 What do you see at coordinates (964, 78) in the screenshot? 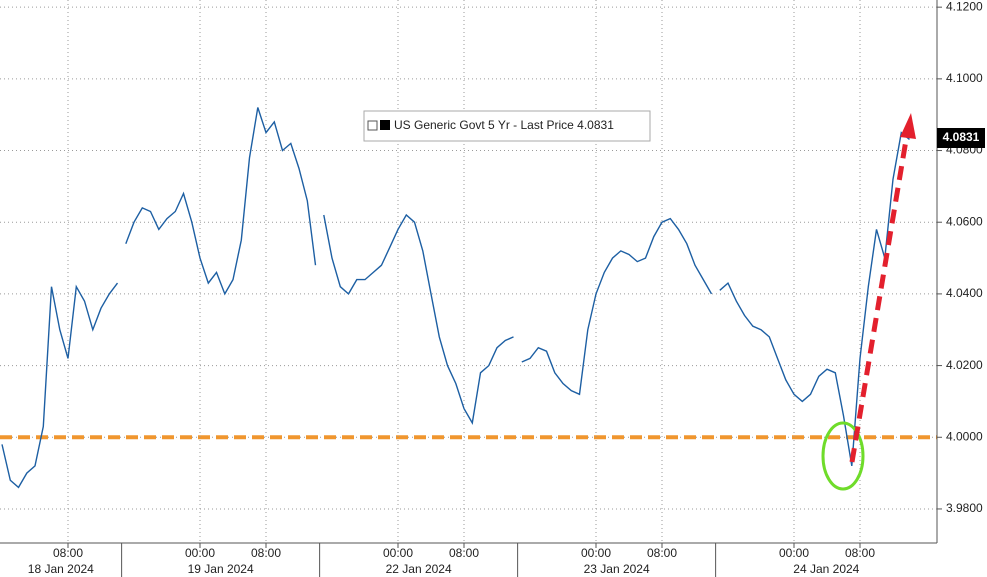
I see `y-tick-label: 4.1000` at bounding box center [964, 78].